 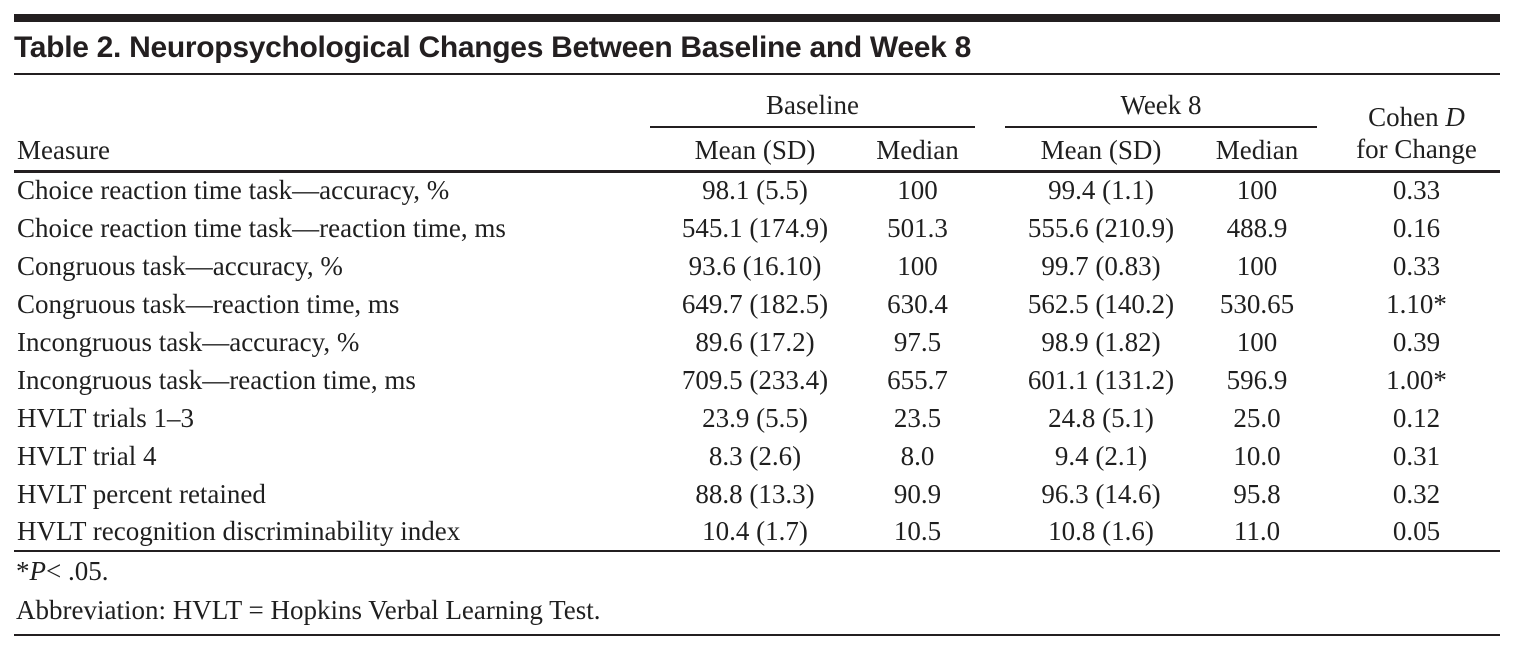 I want to click on cell-baseline-mean-sd: 8.3 (2.6), so click(x=755, y=455).